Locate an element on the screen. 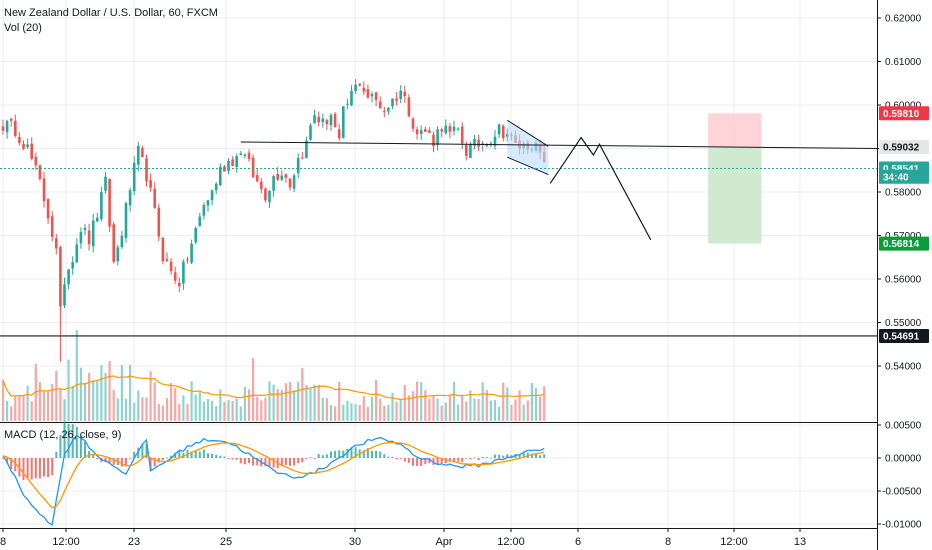 The width and height of the screenshot is (932, 550). price-badge: 34:40 is located at coordinates (904, 176).